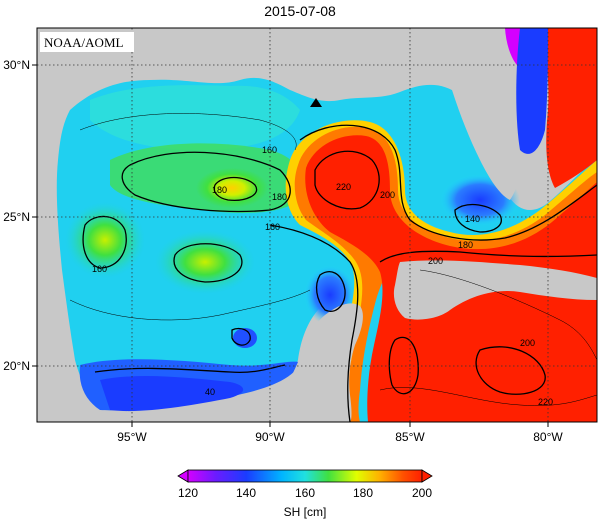 The image size is (600, 523). I want to click on triangle-marker, so click(316, 102).